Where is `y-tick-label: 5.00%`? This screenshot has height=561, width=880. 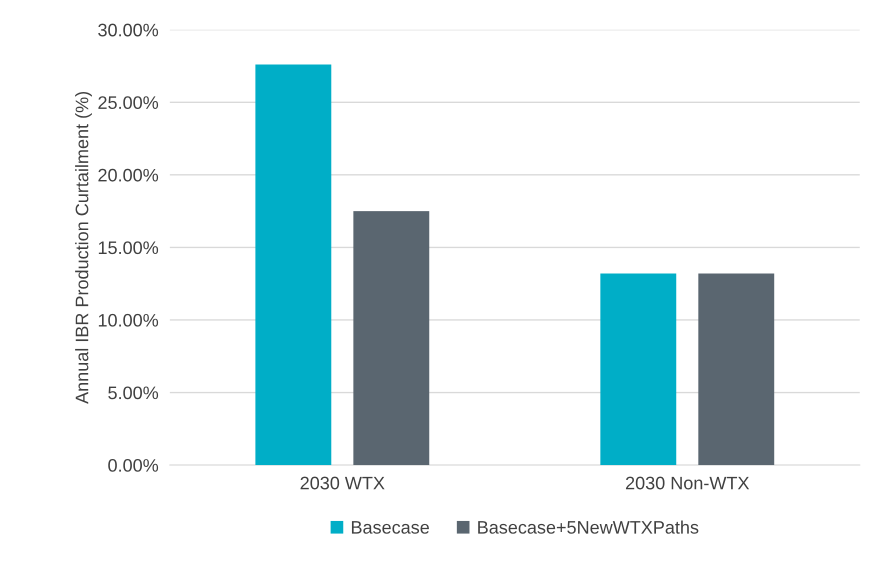
y-tick-label: 5.00% is located at coordinates (133, 393).